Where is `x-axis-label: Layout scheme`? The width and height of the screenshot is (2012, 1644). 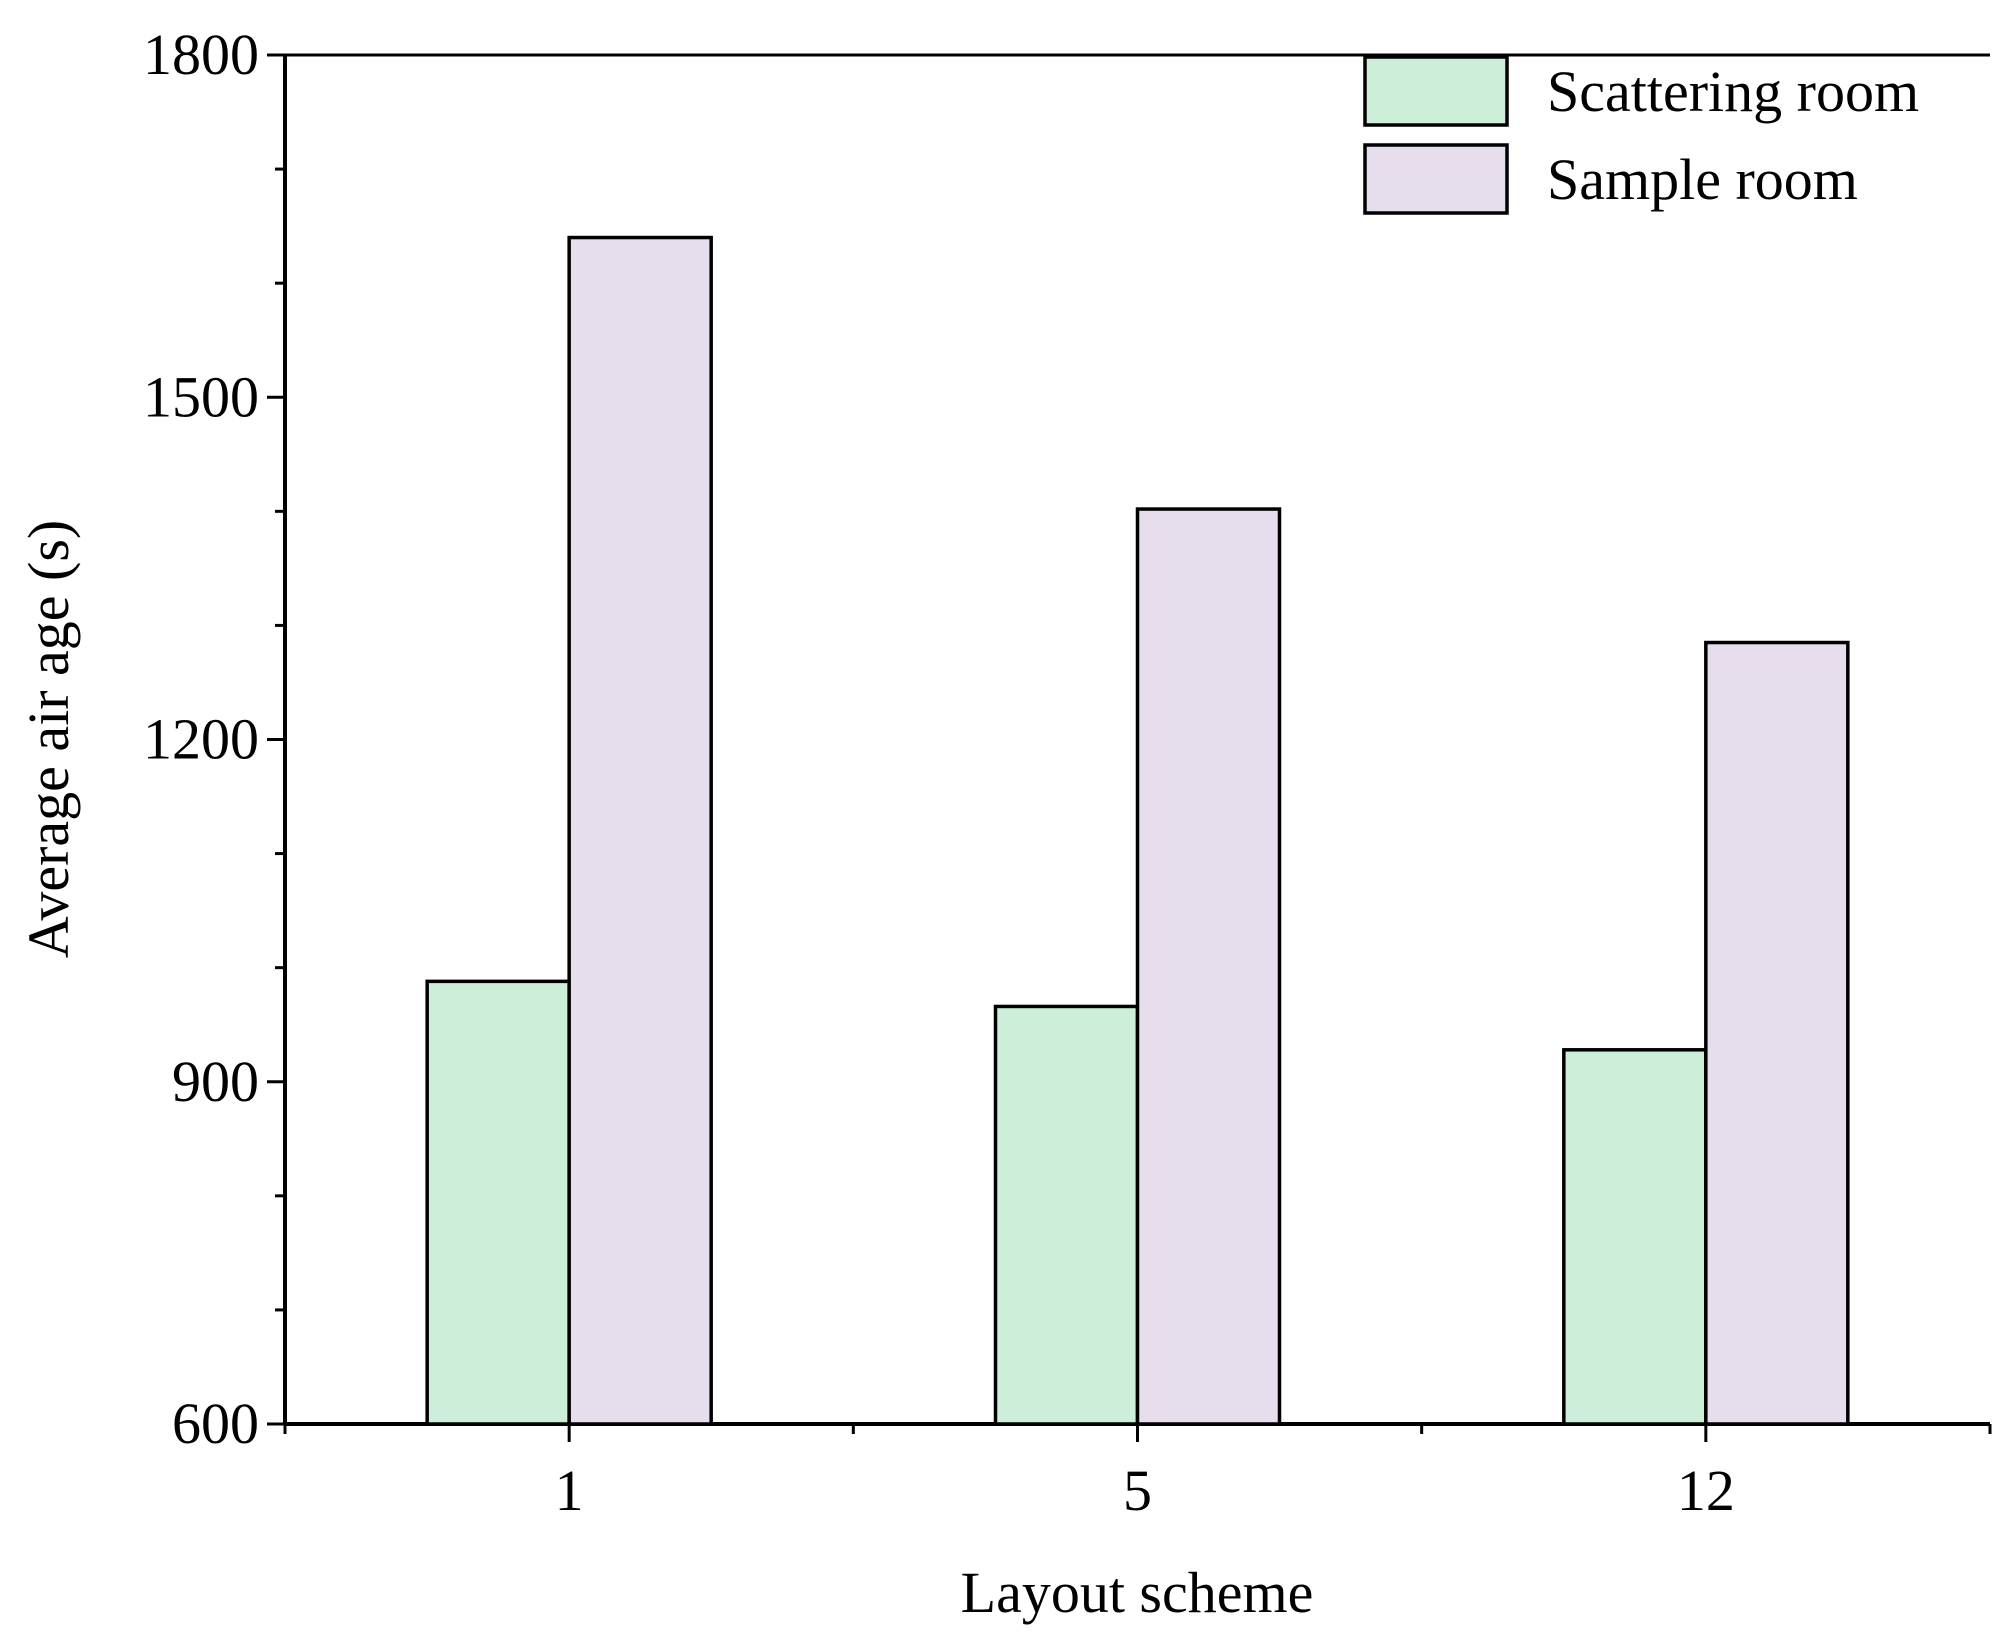
x-axis-label: Layout scheme is located at coordinates (1137, 1592).